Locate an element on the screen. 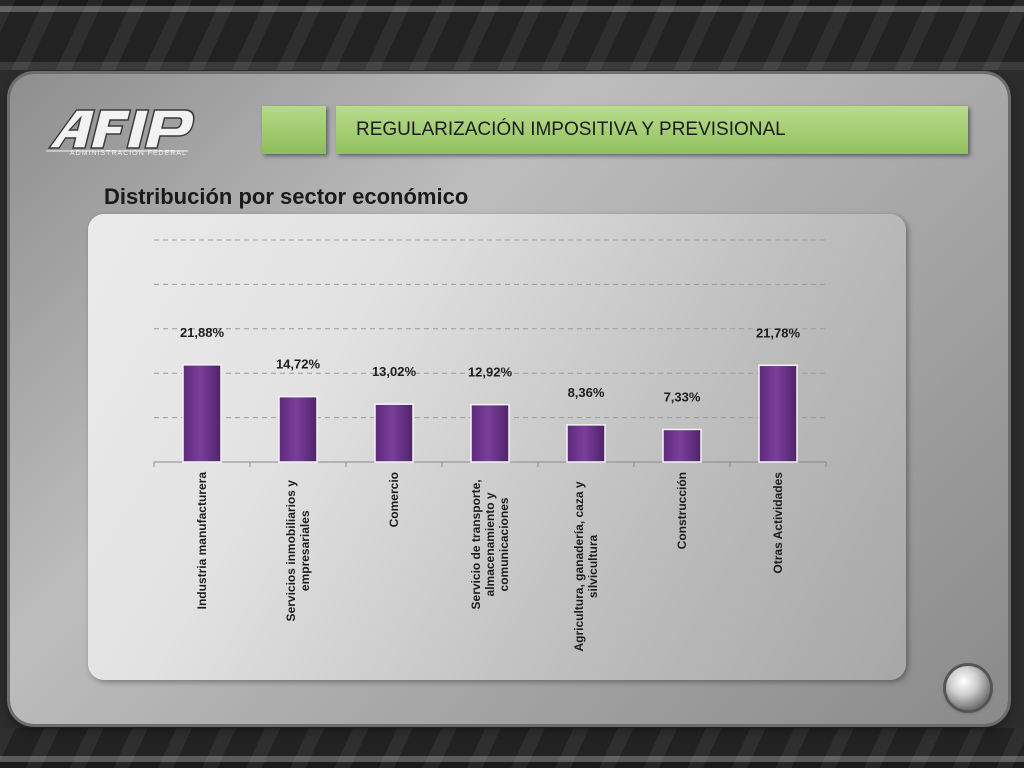 Image resolution: width=1024 pixels, height=768 pixels. data-label: 21,78% is located at coordinates (778, 332).